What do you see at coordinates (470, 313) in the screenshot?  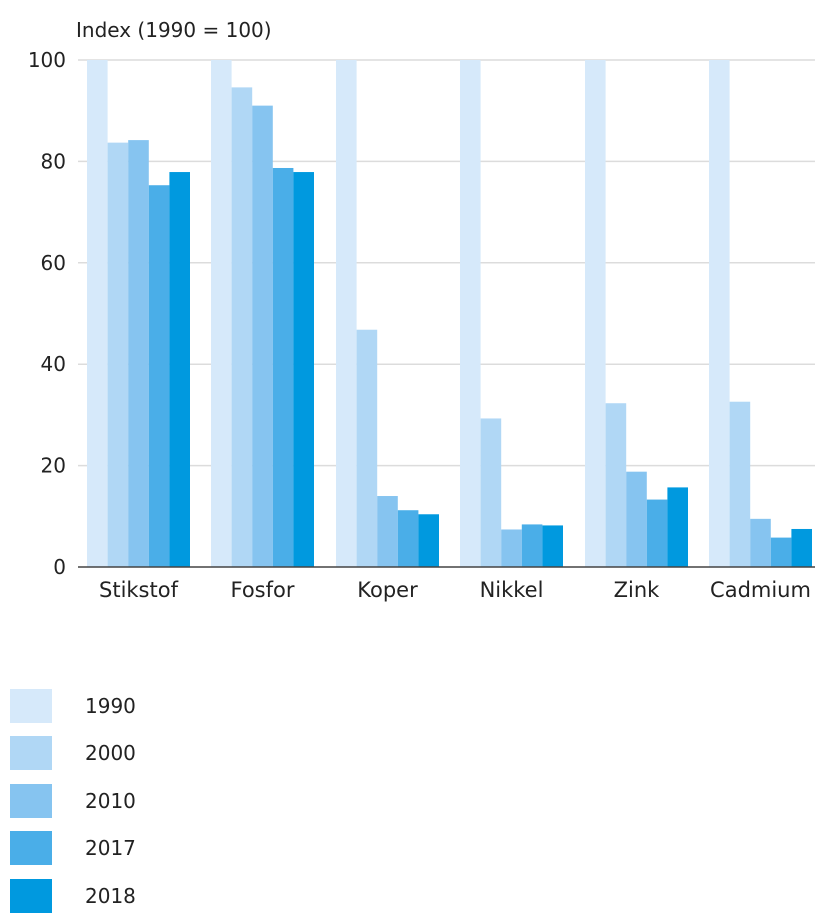 I see `bar-nikkel-1990` at bounding box center [470, 313].